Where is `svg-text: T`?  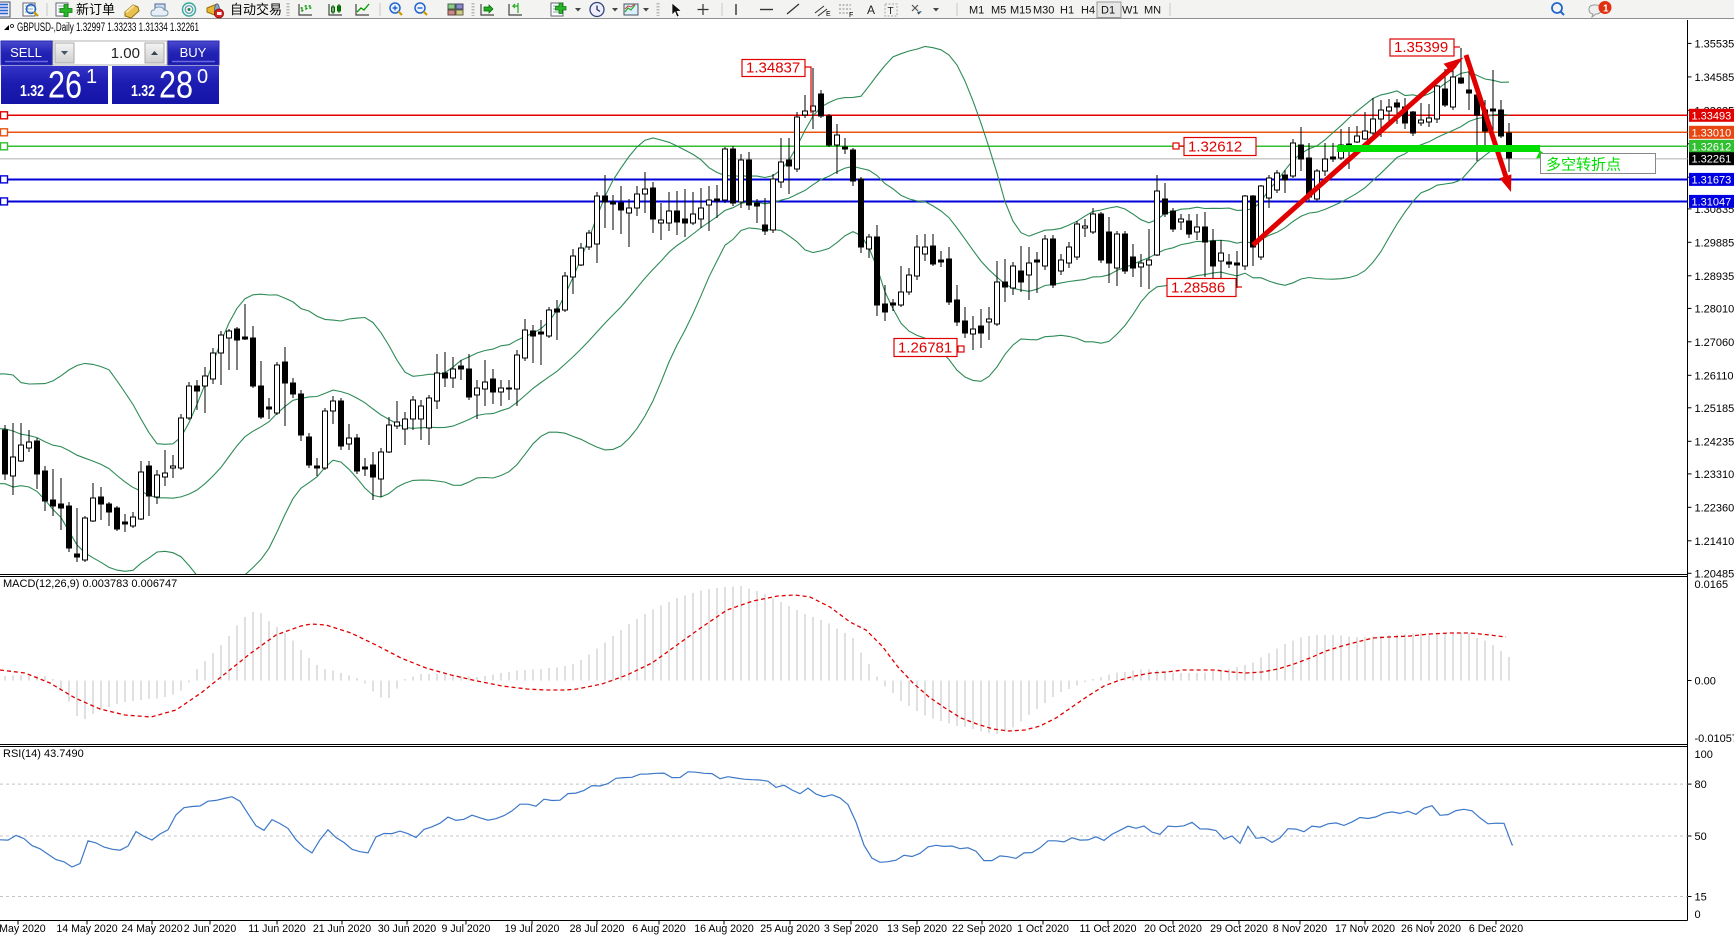
svg-text: T is located at coordinates (891, 11).